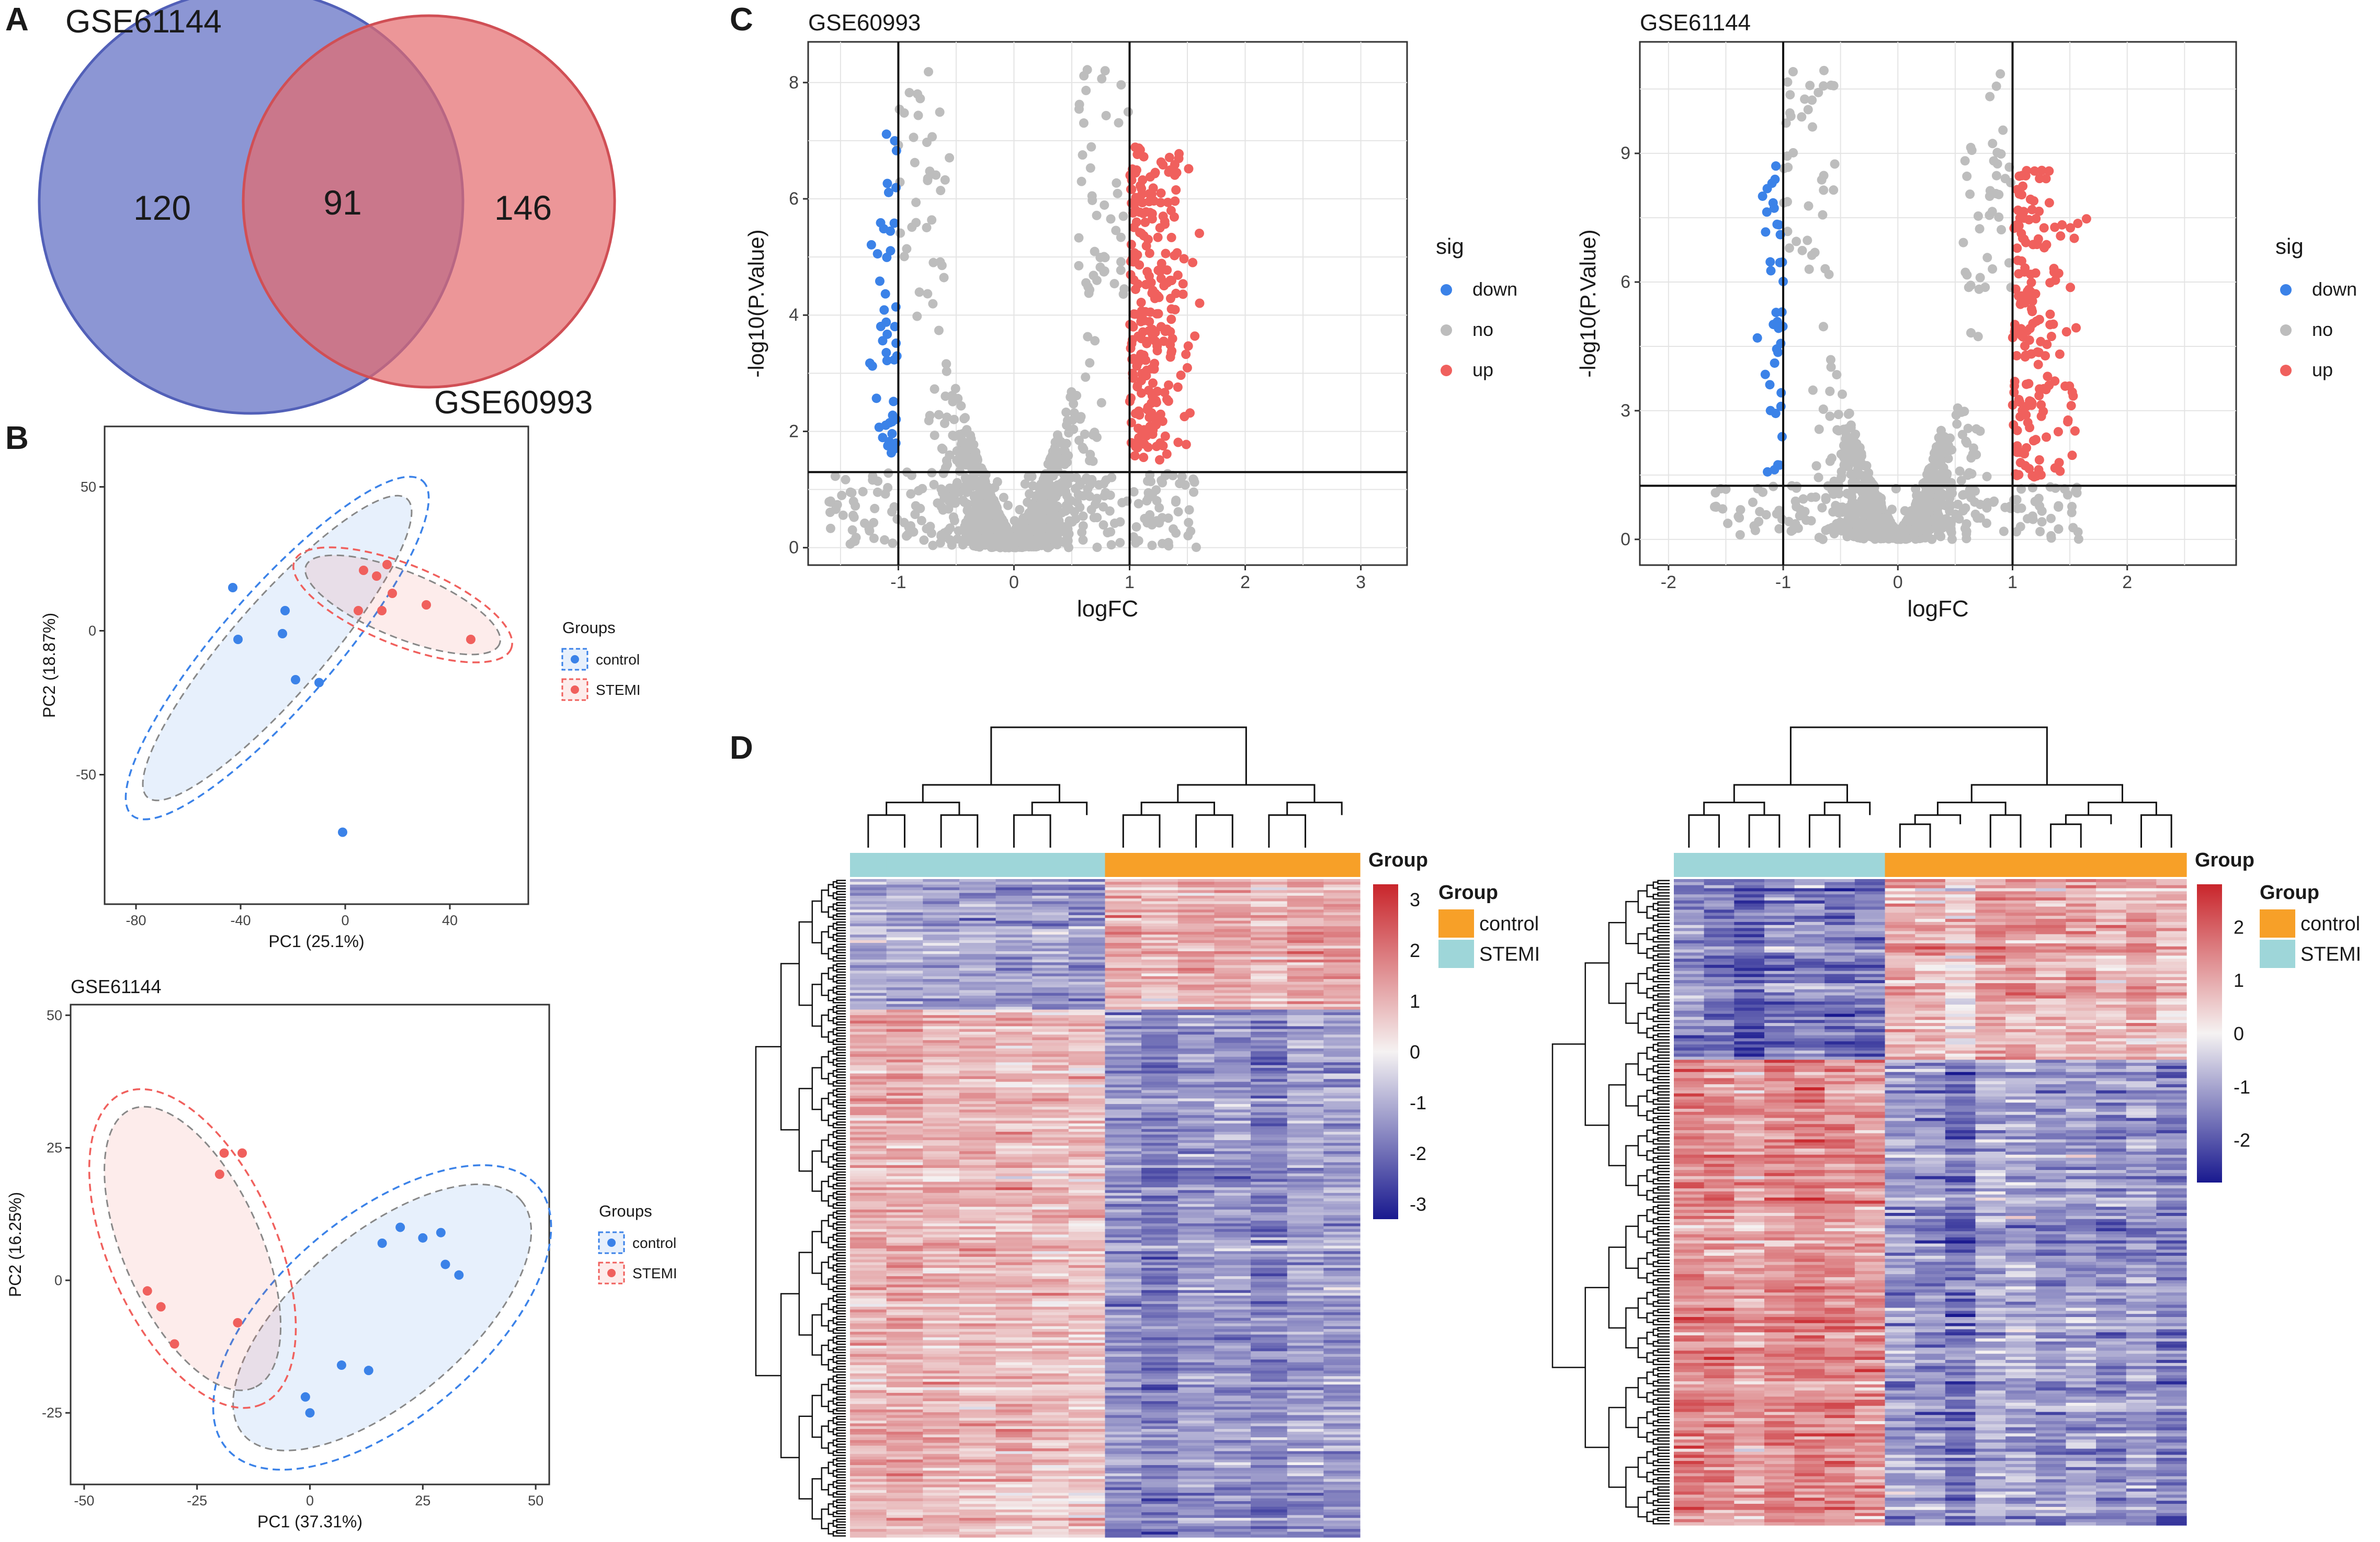 The image size is (2380, 1542). I want to click on pca-legend-label-STEMI: STEMI, so click(654, 1273).